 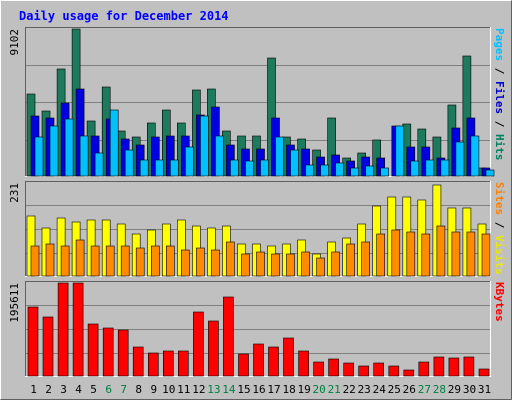 I want to click on x-tick-label: 15, so click(x=243, y=389).